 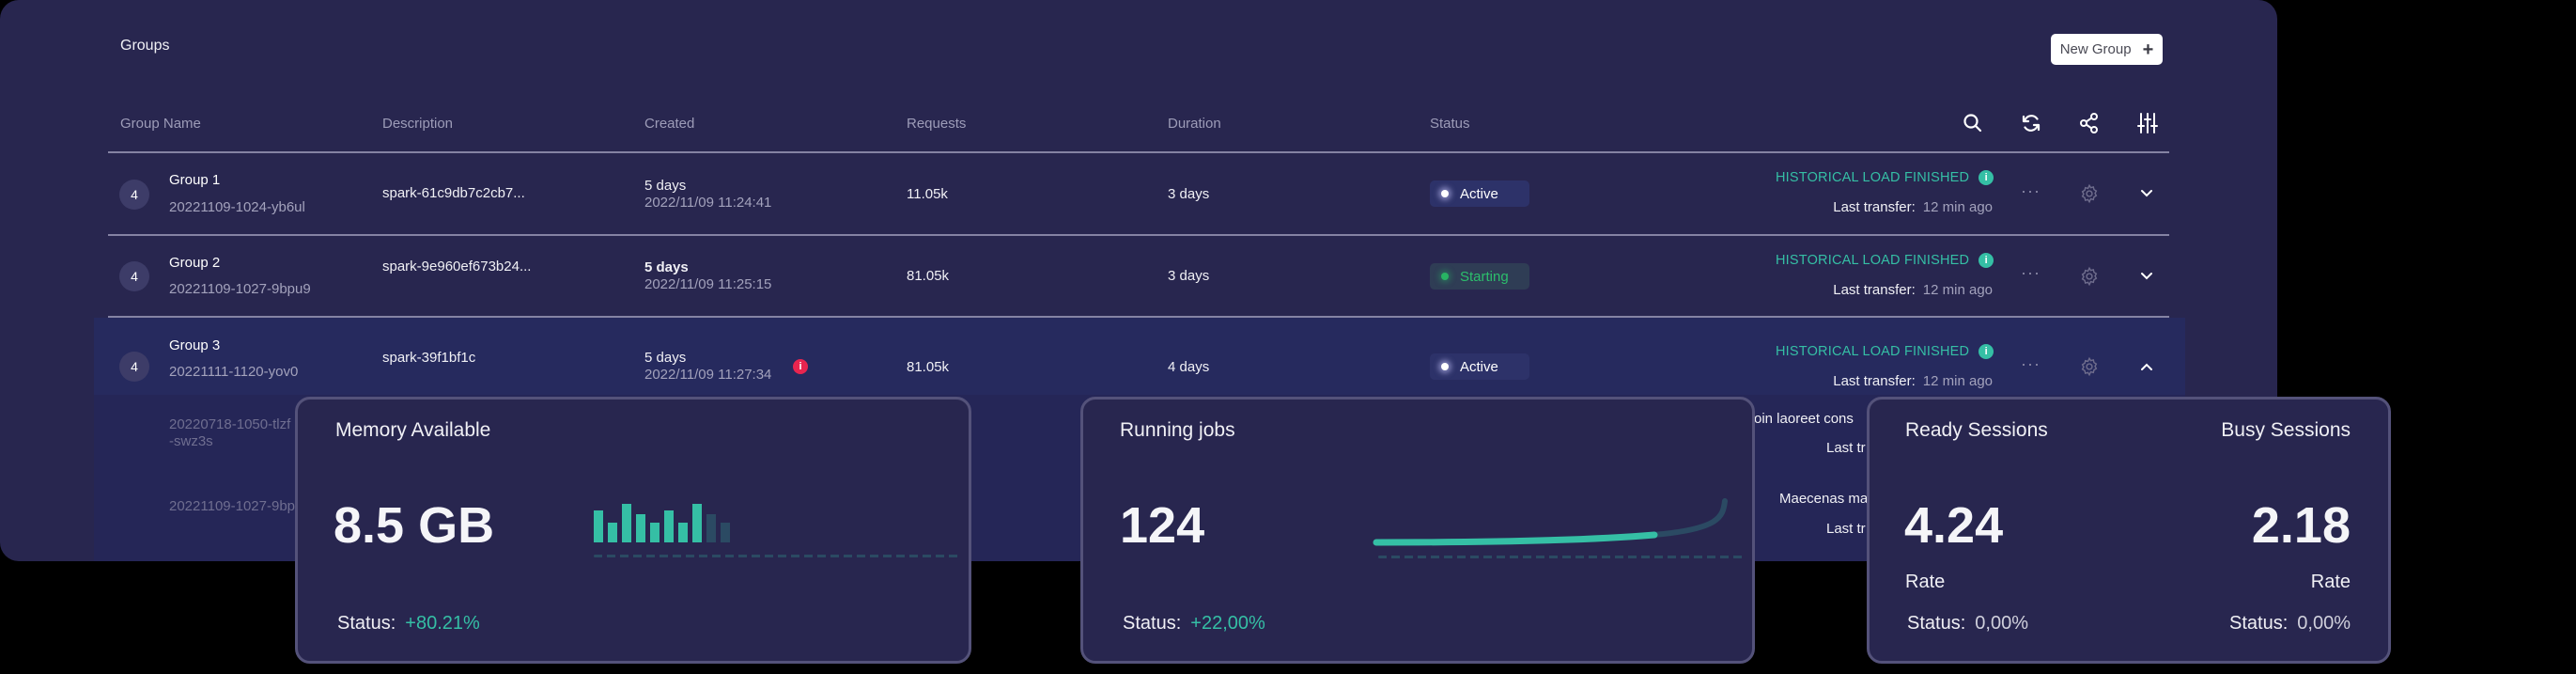 What do you see at coordinates (1846, 529) in the screenshot?
I see `sub-row-last-transfer: Last tr` at bounding box center [1846, 529].